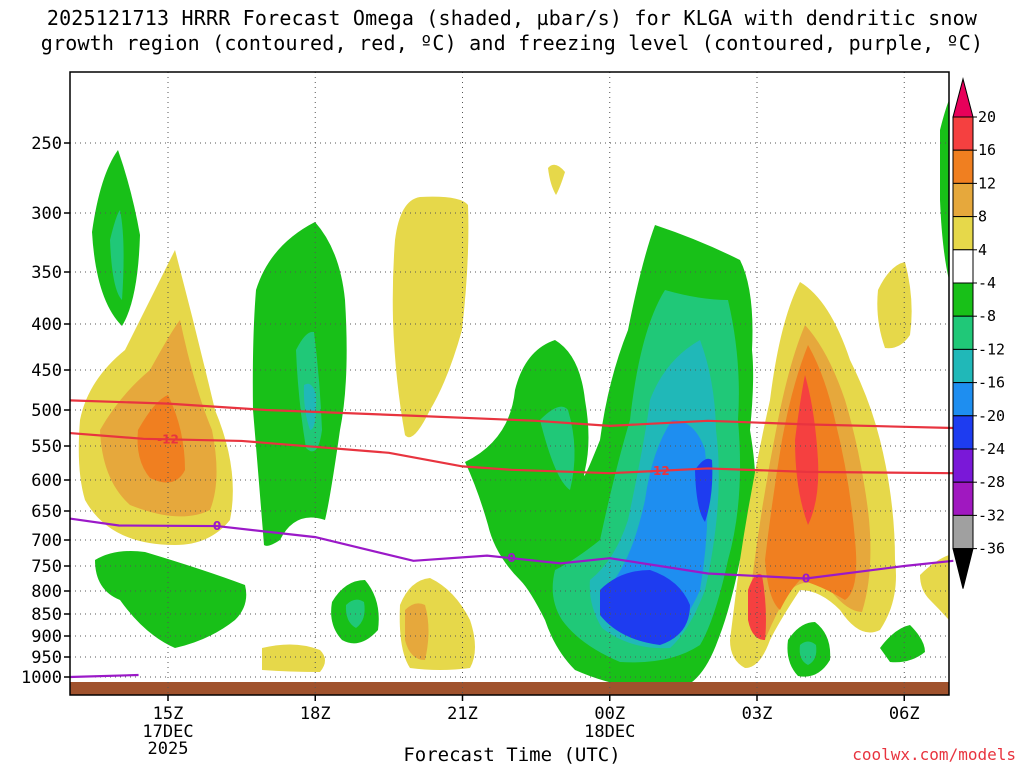 This screenshot has width=1024, height=768. Describe the element at coordinates (512, 755) in the screenshot. I see `x-axis-label: Forecast Time (UTC)` at that location.